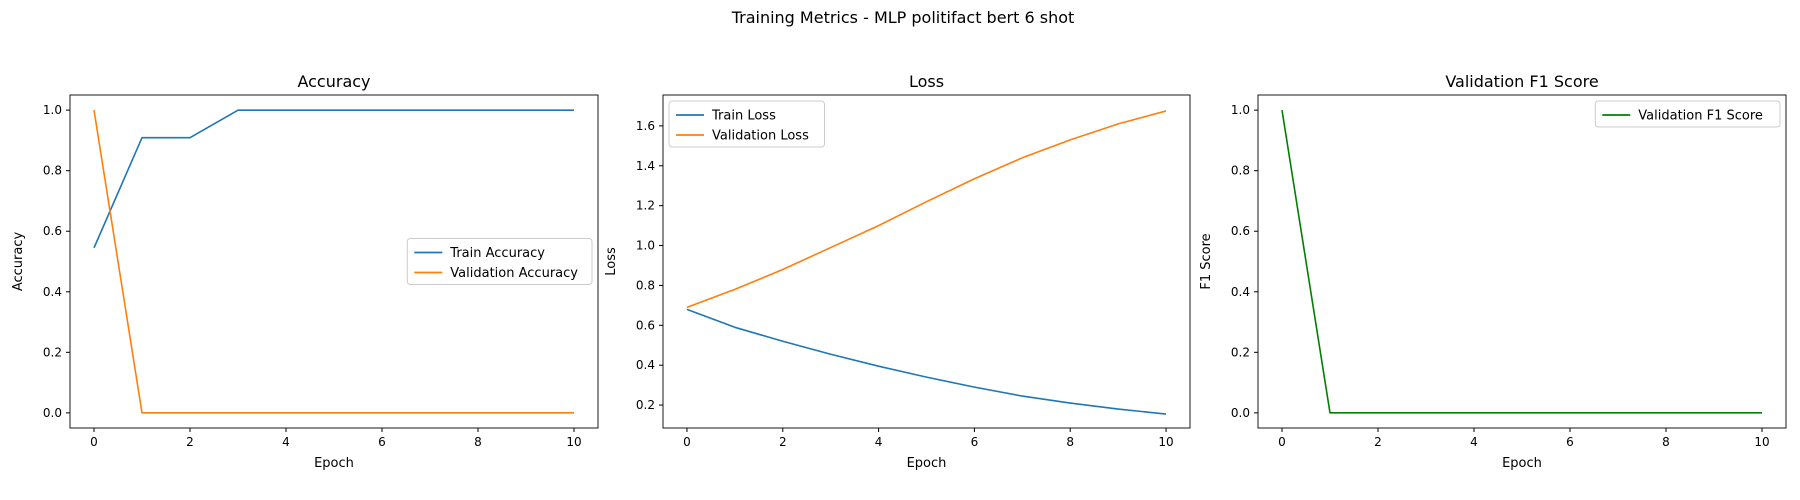 The image size is (1800, 500). Describe the element at coordinates (926, 81) in the screenshot. I see `chart-title: Loss` at that location.